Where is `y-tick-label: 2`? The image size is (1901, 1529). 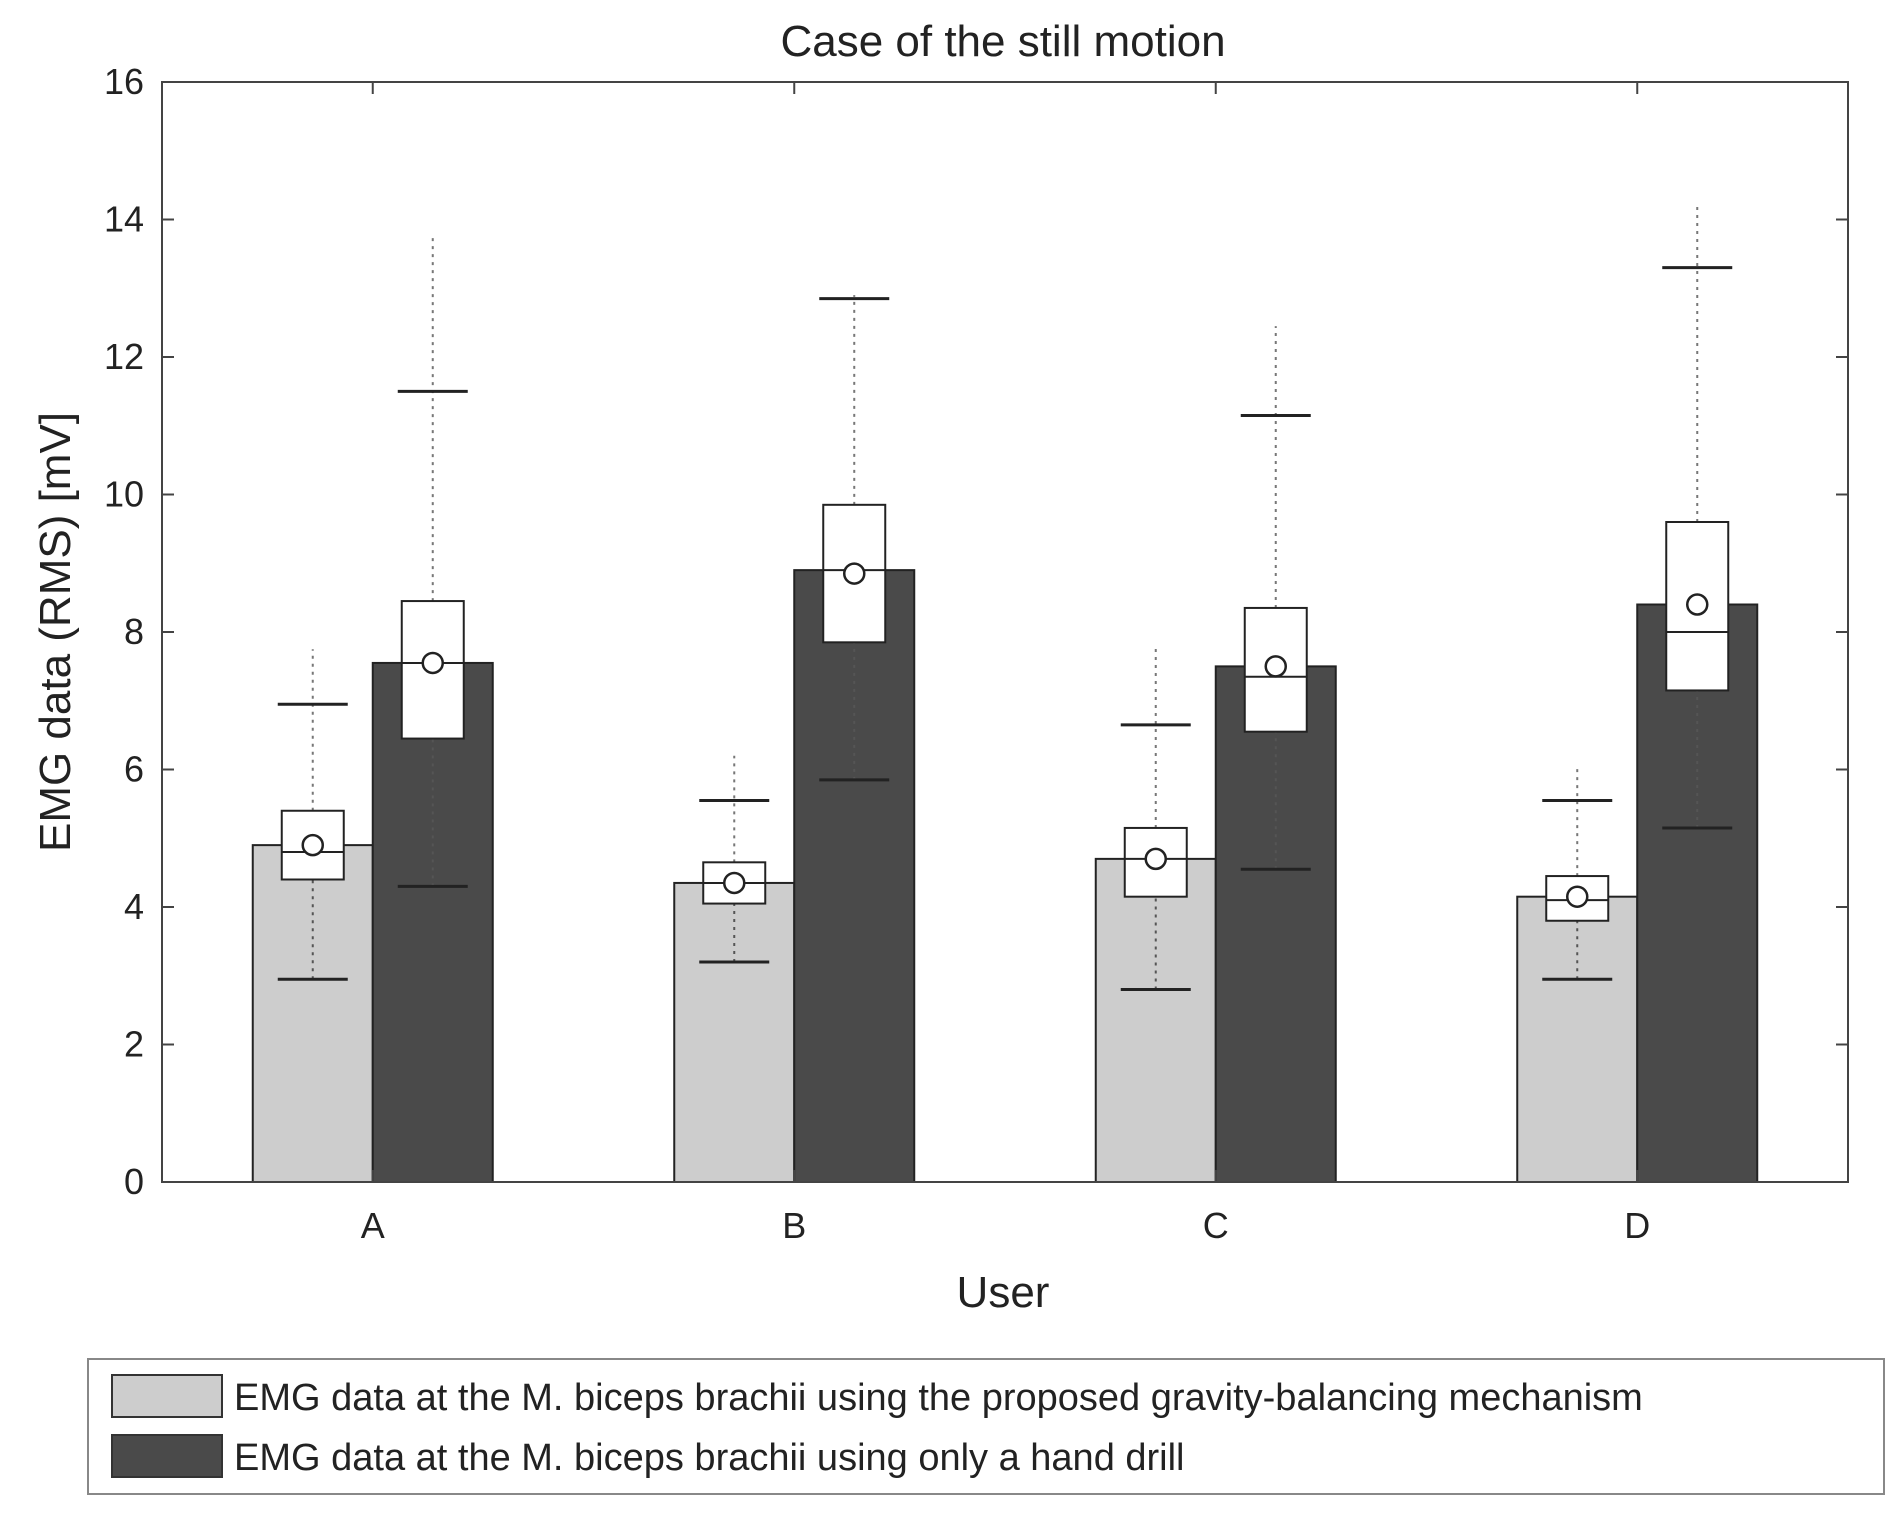 y-tick-label: 2 is located at coordinates (134, 1044).